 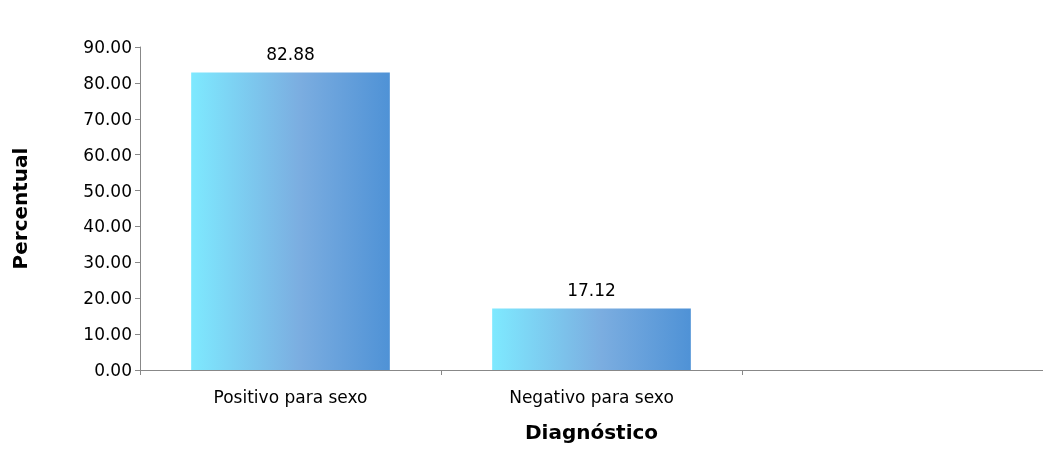 I want to click on y-tick-label: 0.00, so click(x=113, y=370).